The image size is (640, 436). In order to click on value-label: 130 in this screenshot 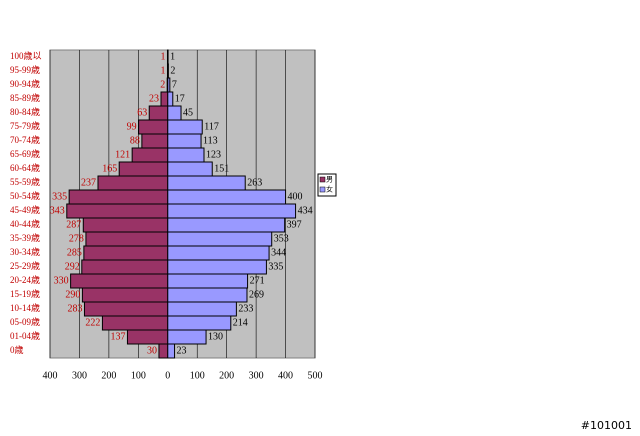, I will do `click(215, 336)`.